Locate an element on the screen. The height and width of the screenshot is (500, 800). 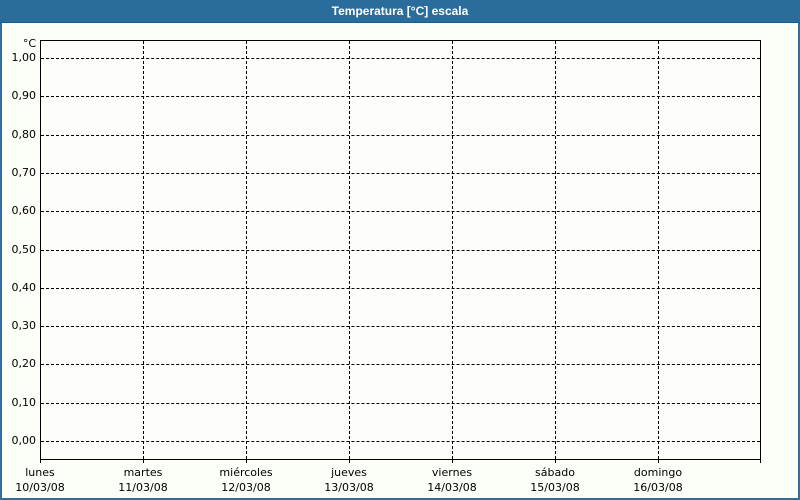
x-axis-day-label: miércoles 12/03/08 is located at coordinates (246, 480).